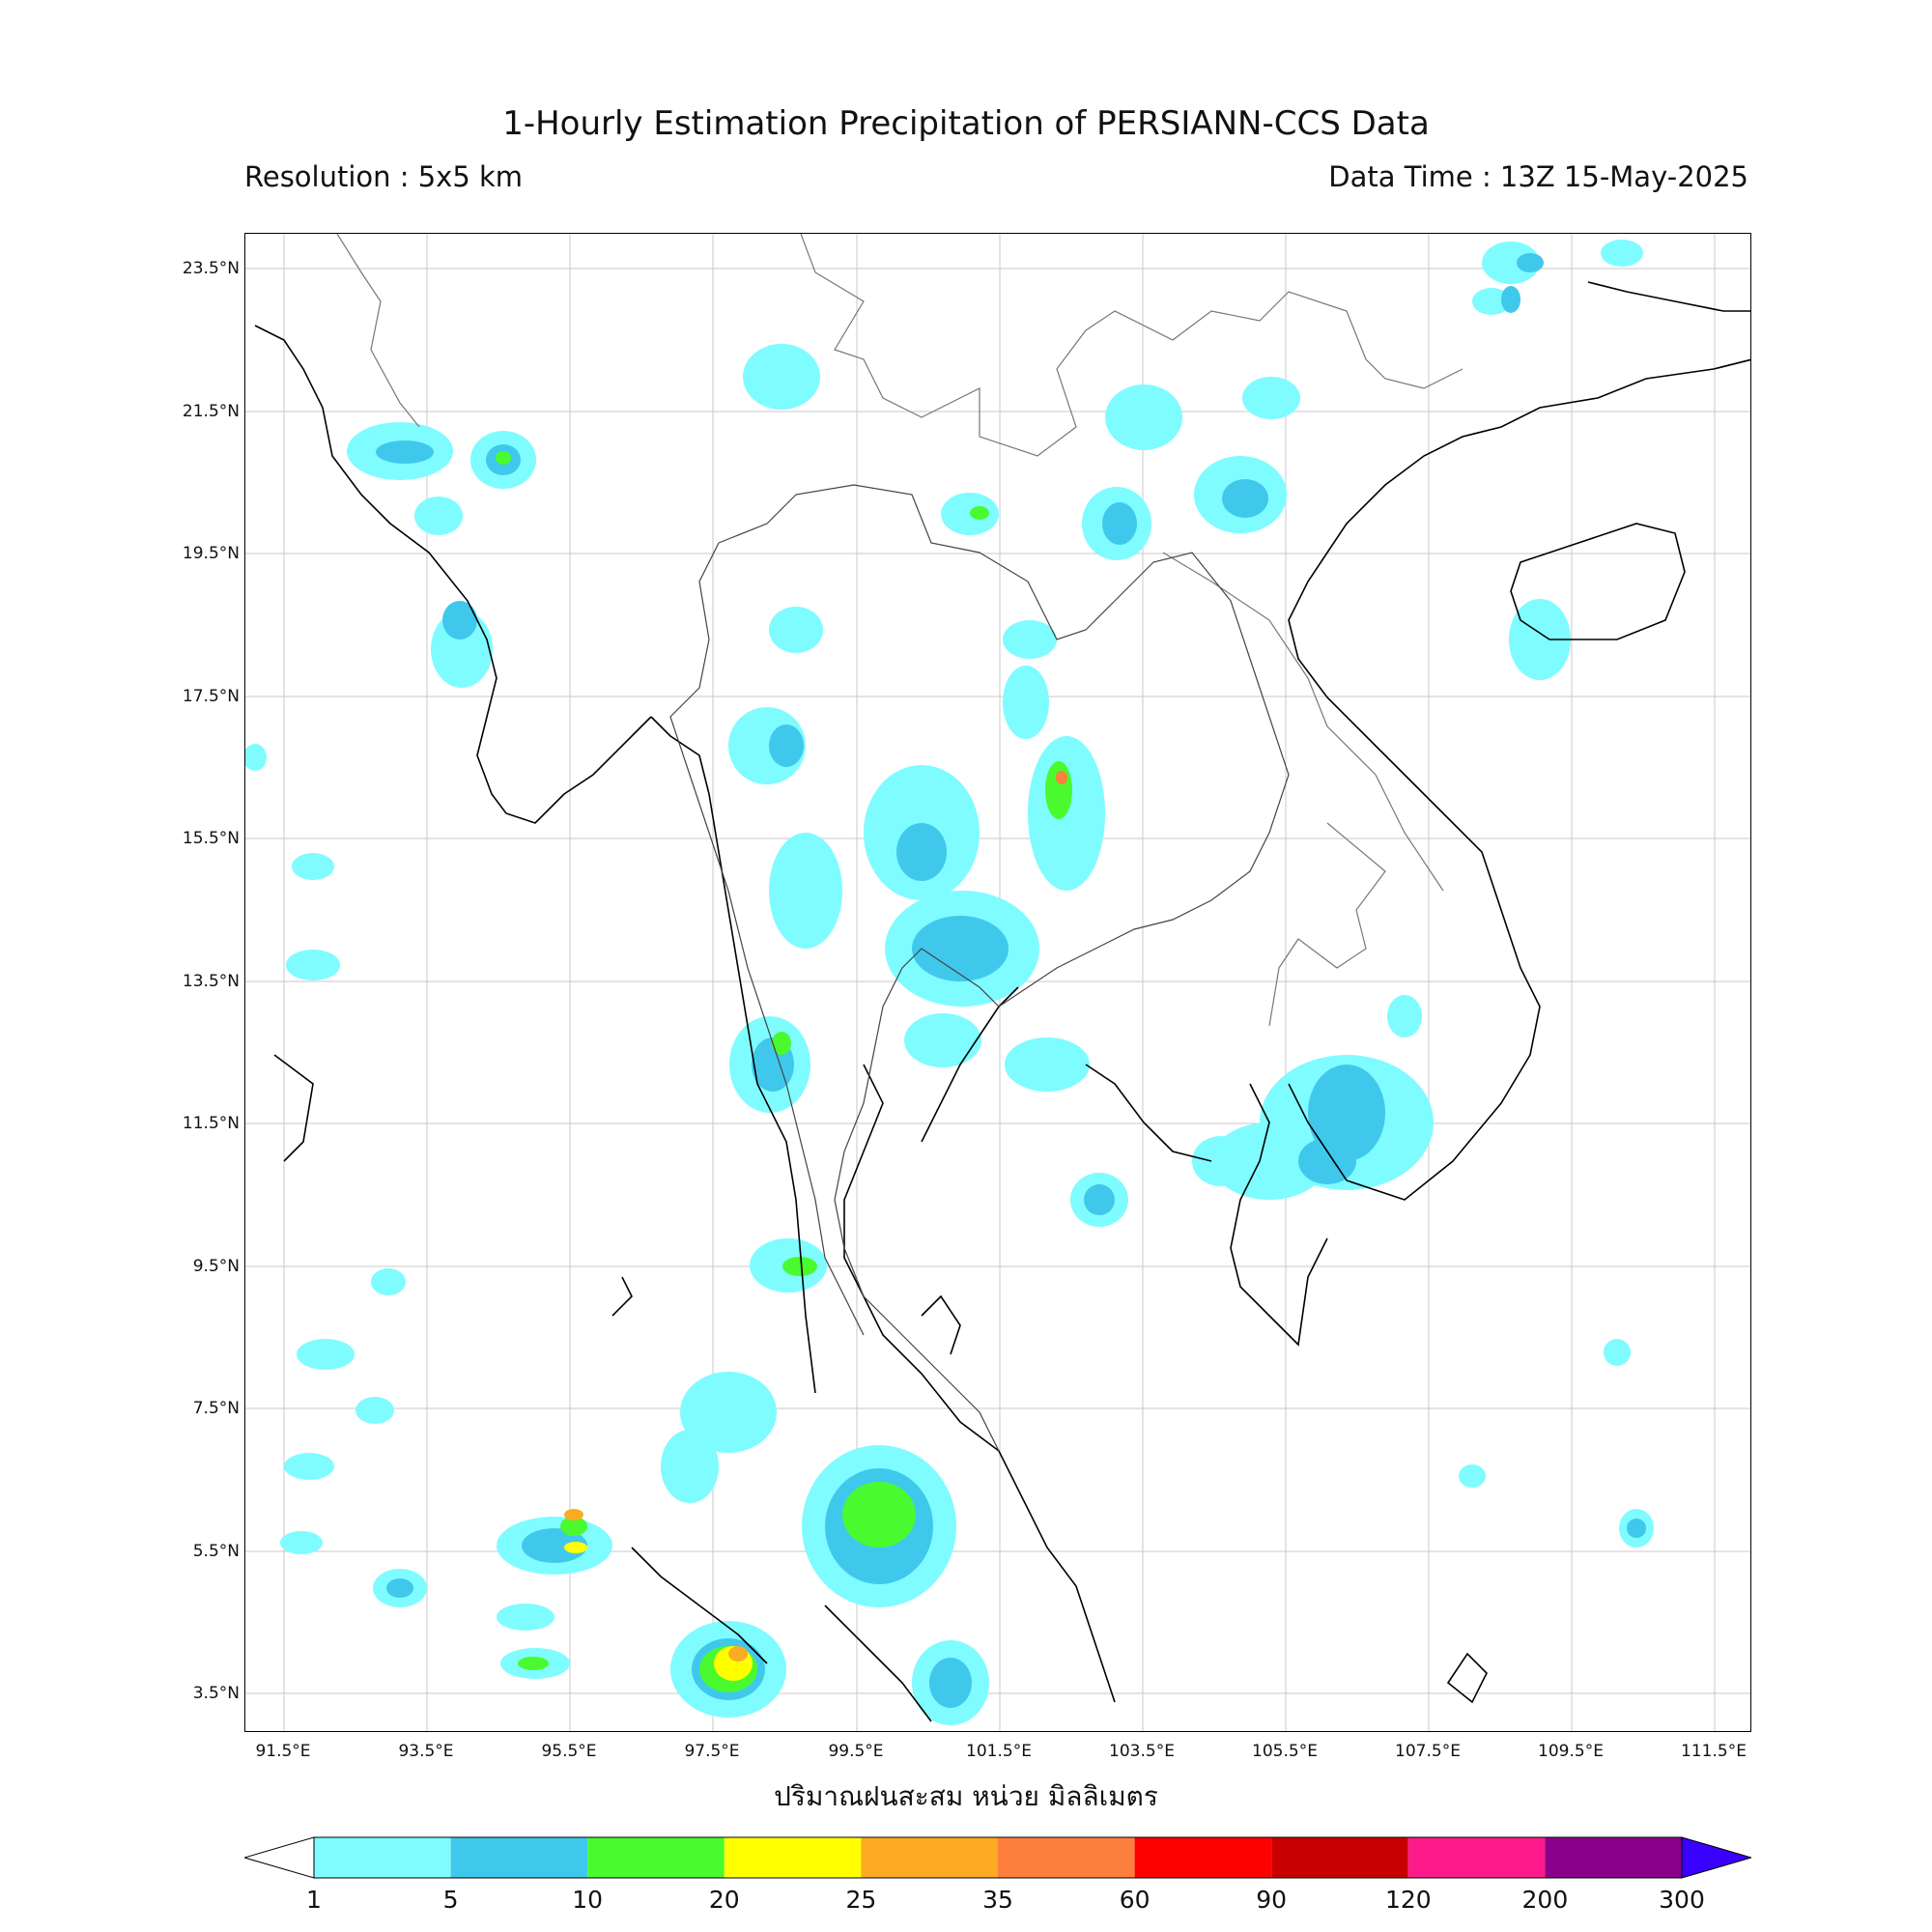 Image resolution: width=1932 pixels, height=1932 pixels. I want to click on colorbar-cells, so click(998, 1857).